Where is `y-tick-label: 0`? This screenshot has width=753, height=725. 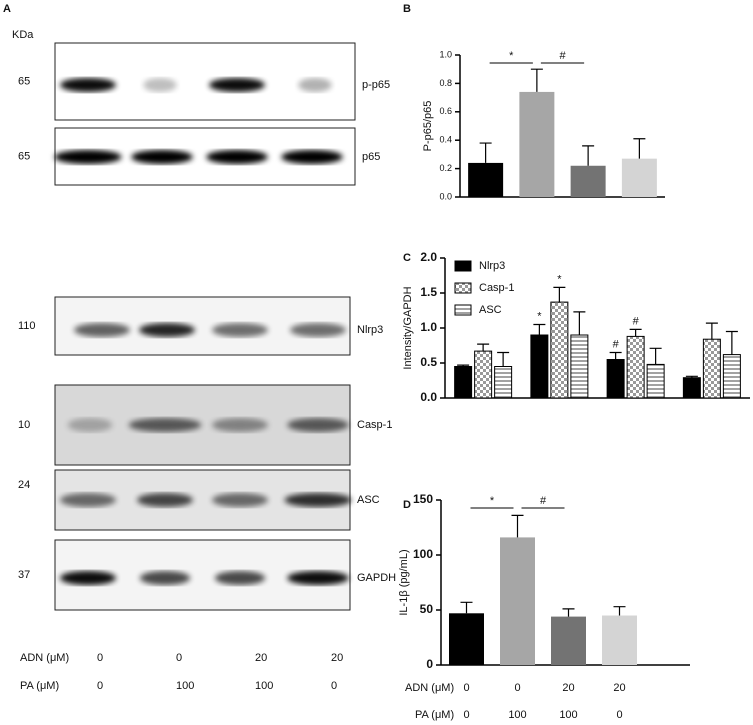
y-tick-label: 0 is located at coordinates (429, 664).